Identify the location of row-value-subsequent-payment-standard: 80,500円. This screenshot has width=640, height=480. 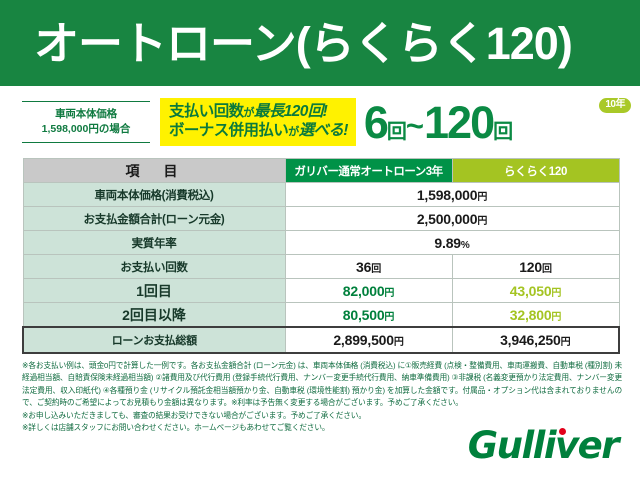
(368, 315).